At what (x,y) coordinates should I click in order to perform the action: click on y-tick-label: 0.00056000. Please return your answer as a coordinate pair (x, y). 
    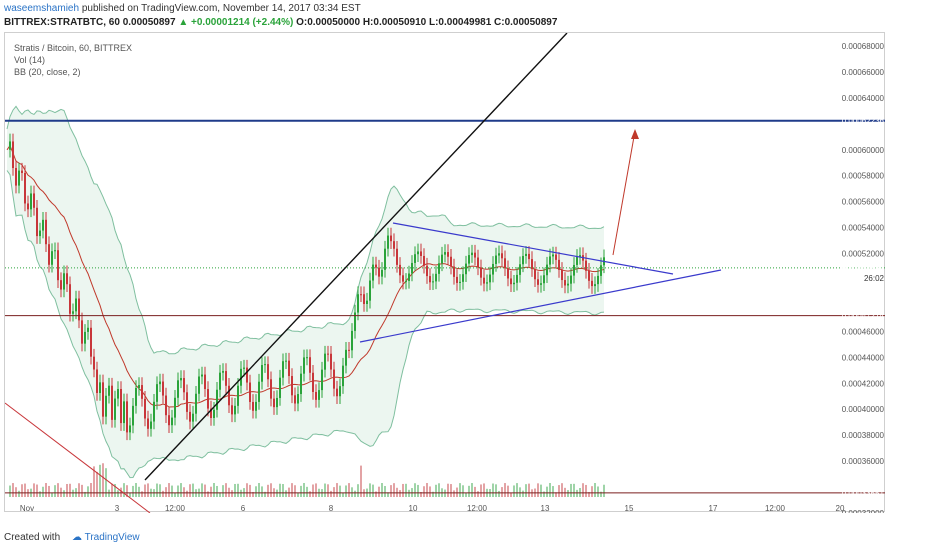
    Looking at the image, I should click on (863, 202).